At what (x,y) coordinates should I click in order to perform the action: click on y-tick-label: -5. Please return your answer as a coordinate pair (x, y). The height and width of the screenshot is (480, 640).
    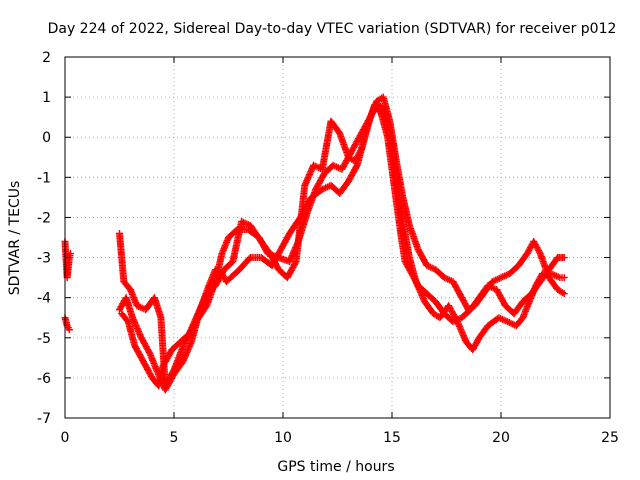
    Looking at the image, I should click on (44, 339).